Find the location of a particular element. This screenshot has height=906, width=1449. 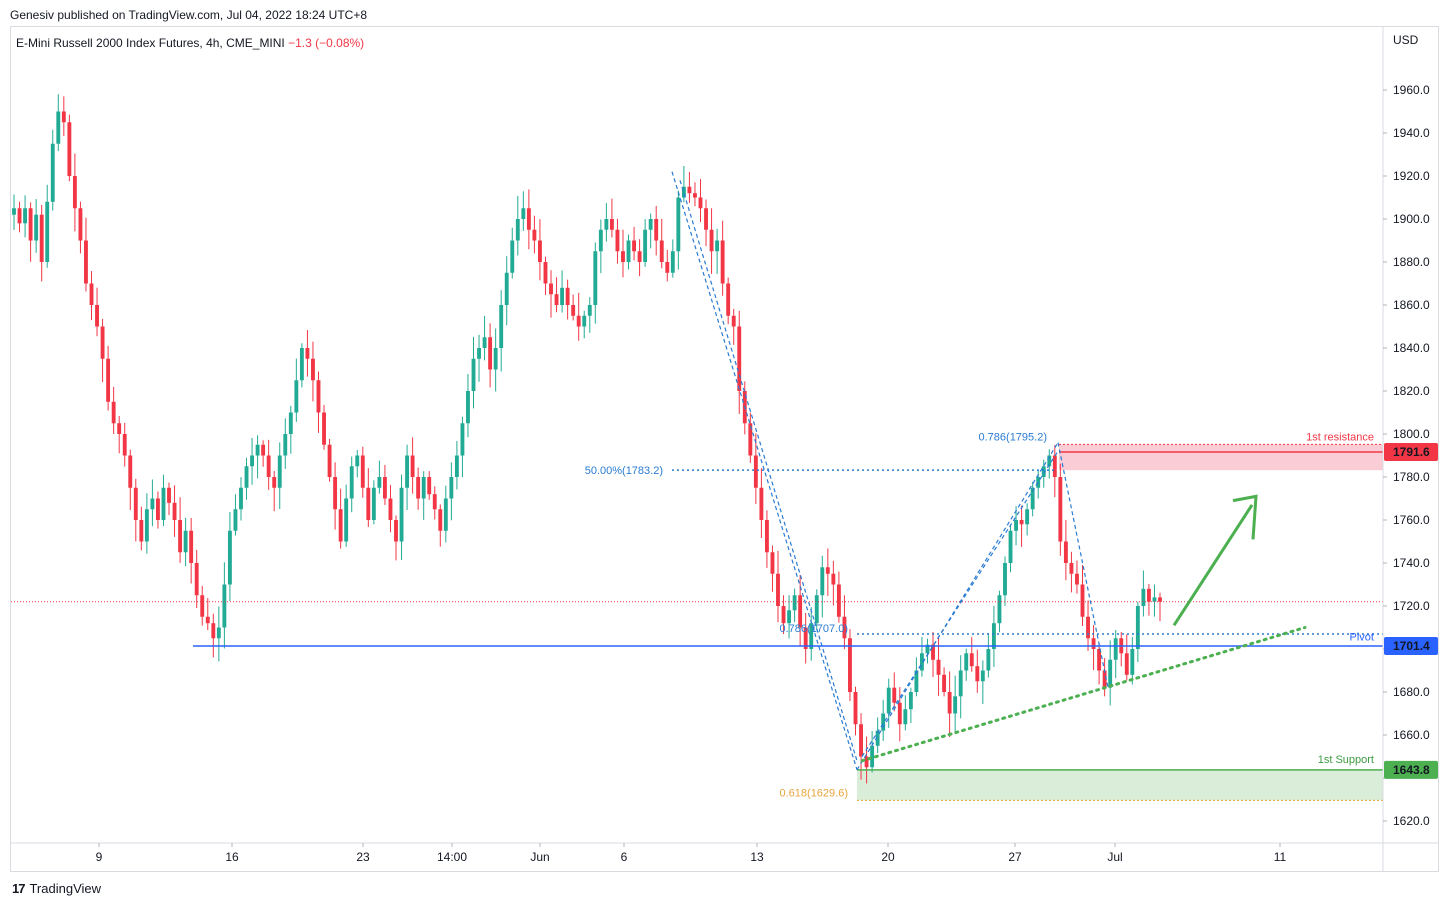

pivot-price-tag: 1701.4 is located at coordinates (1411, 646).